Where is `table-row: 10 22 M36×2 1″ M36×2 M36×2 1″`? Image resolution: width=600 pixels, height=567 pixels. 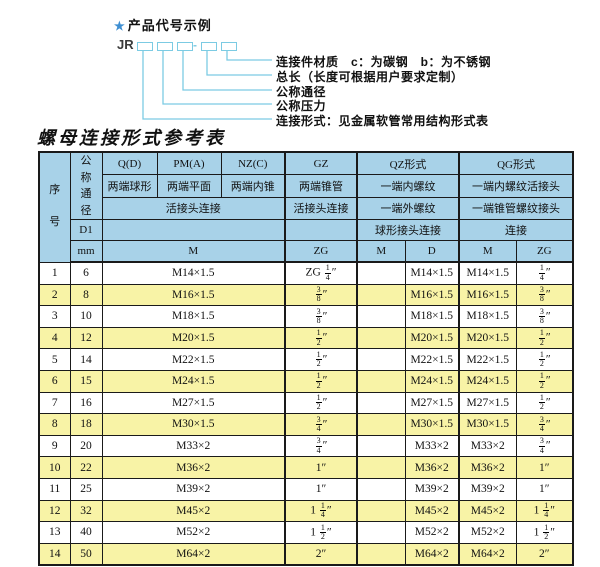 table-row: 10 22 M36×2 1″ M36×2 M36×2 1″ is located at coordinates (306, 467).